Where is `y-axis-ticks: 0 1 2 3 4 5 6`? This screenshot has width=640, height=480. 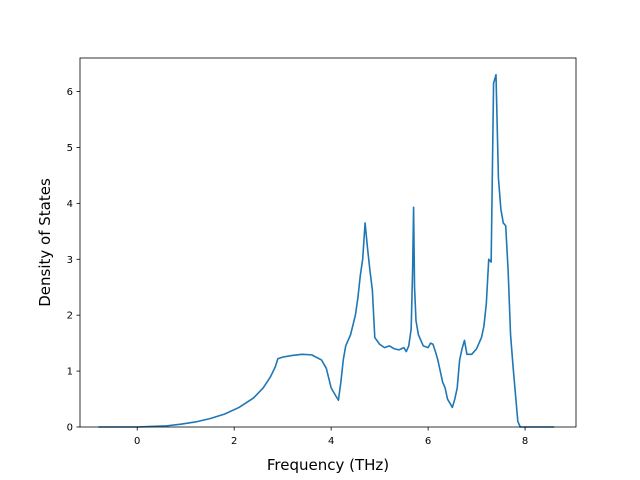 y-axis-ticks: 0 1 2 3 4 5 6 is located at coordinates (73, 260).